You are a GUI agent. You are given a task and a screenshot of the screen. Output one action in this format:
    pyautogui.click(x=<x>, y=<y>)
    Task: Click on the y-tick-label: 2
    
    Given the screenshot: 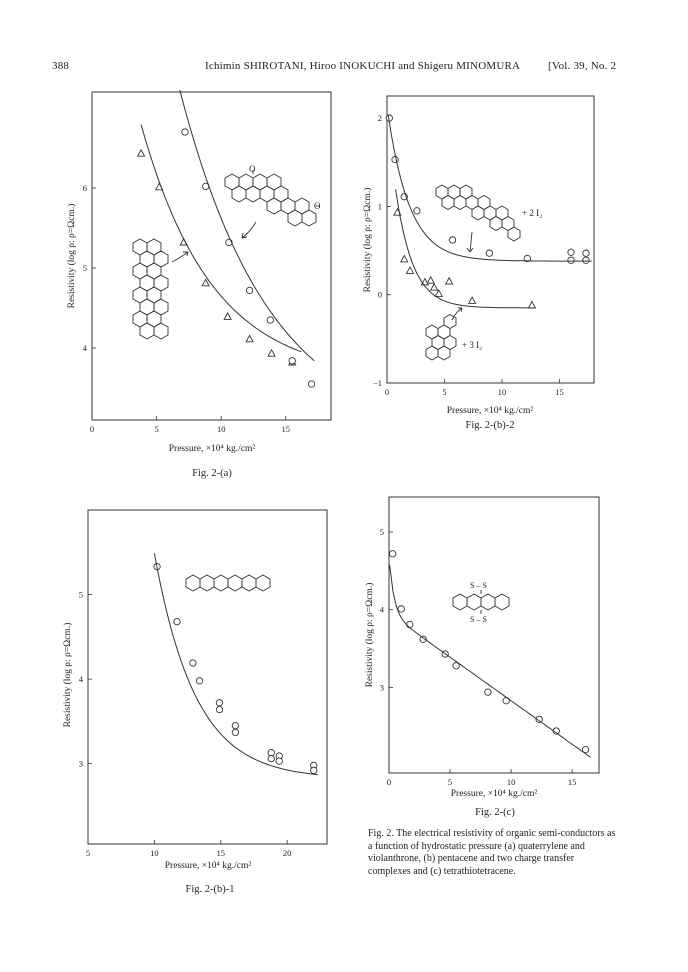 What is the action you would take?
    pyautogui.click(x=380, y=118)
    